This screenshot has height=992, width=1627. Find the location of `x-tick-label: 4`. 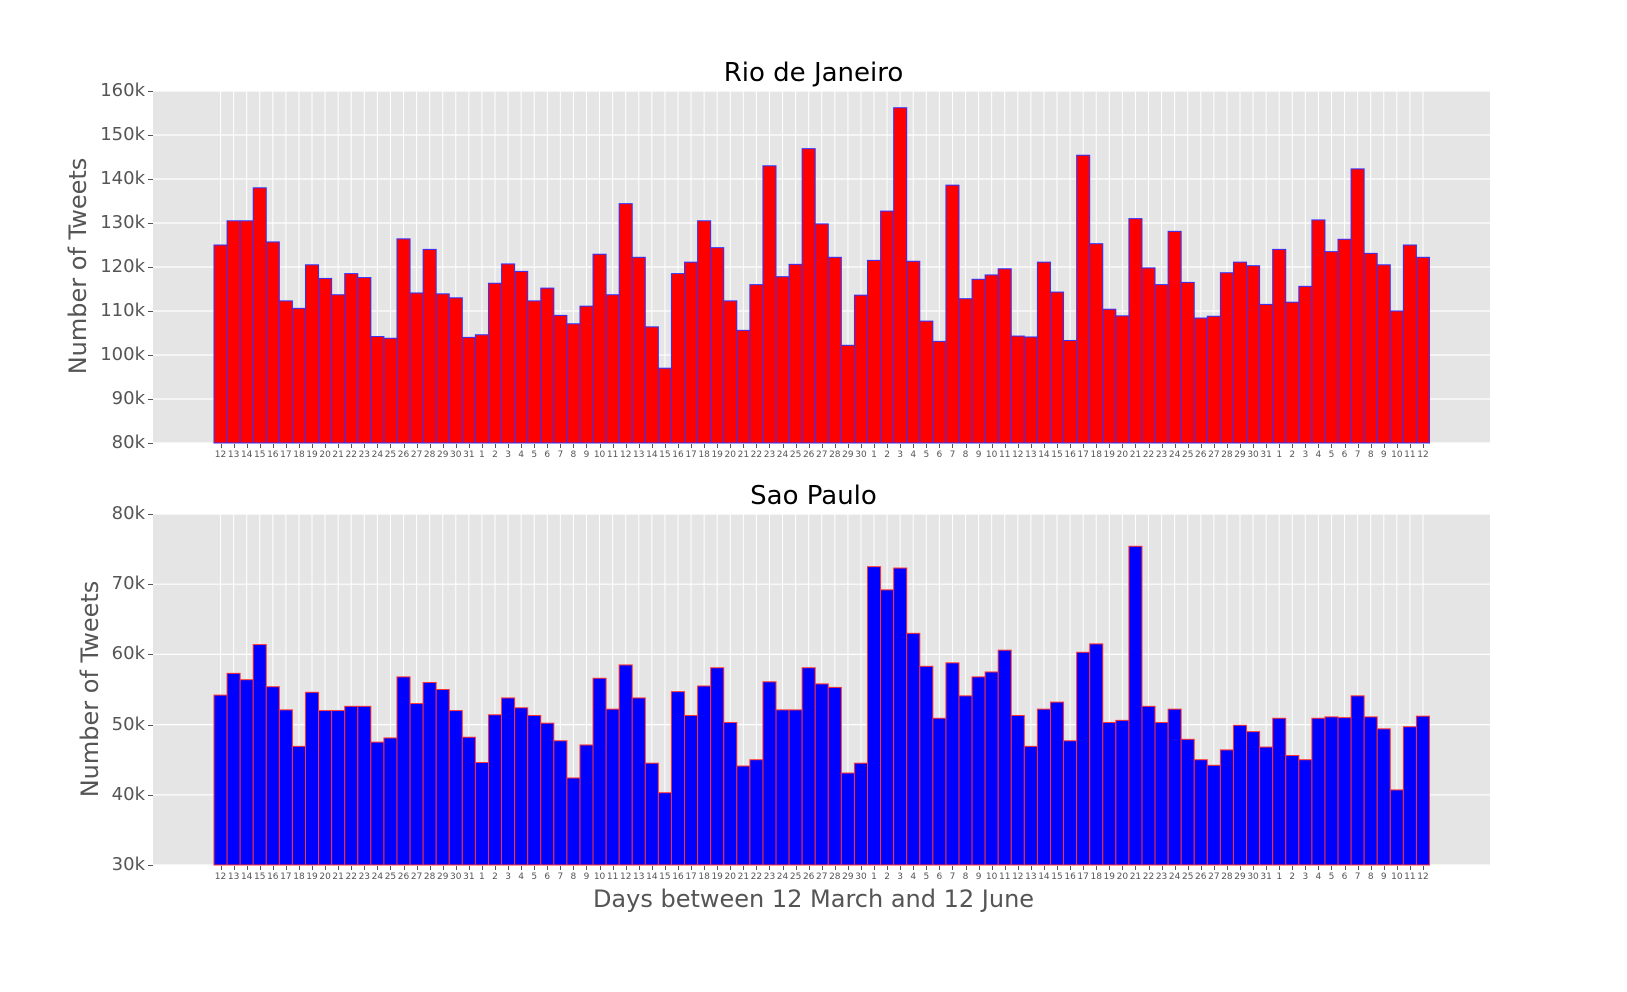

x-tick-label: 4 is located at coordinates (1318, 877).